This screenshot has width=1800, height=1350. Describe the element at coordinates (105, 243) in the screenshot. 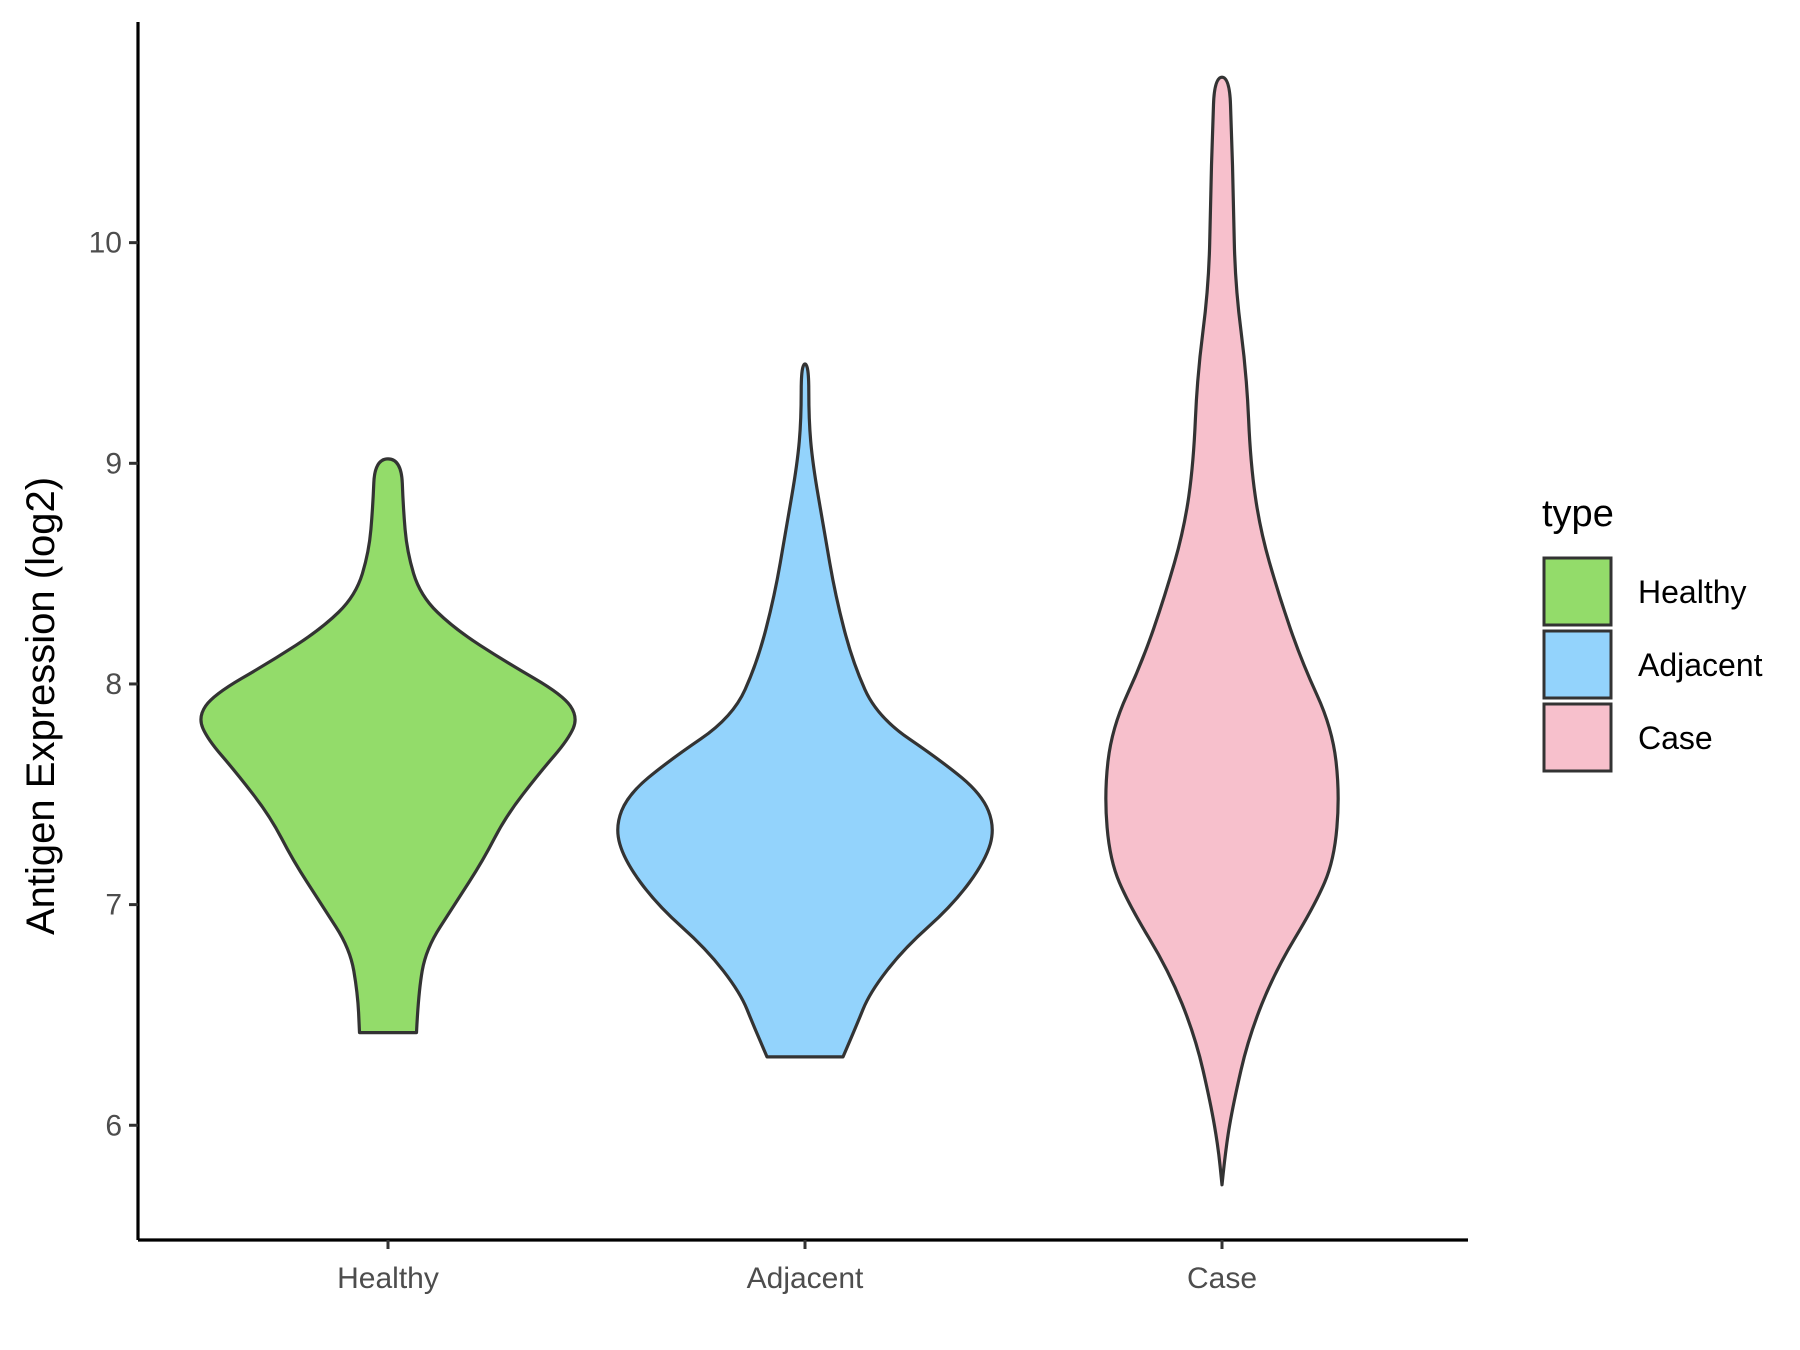

I see `y-tick-label: 10` at that location.